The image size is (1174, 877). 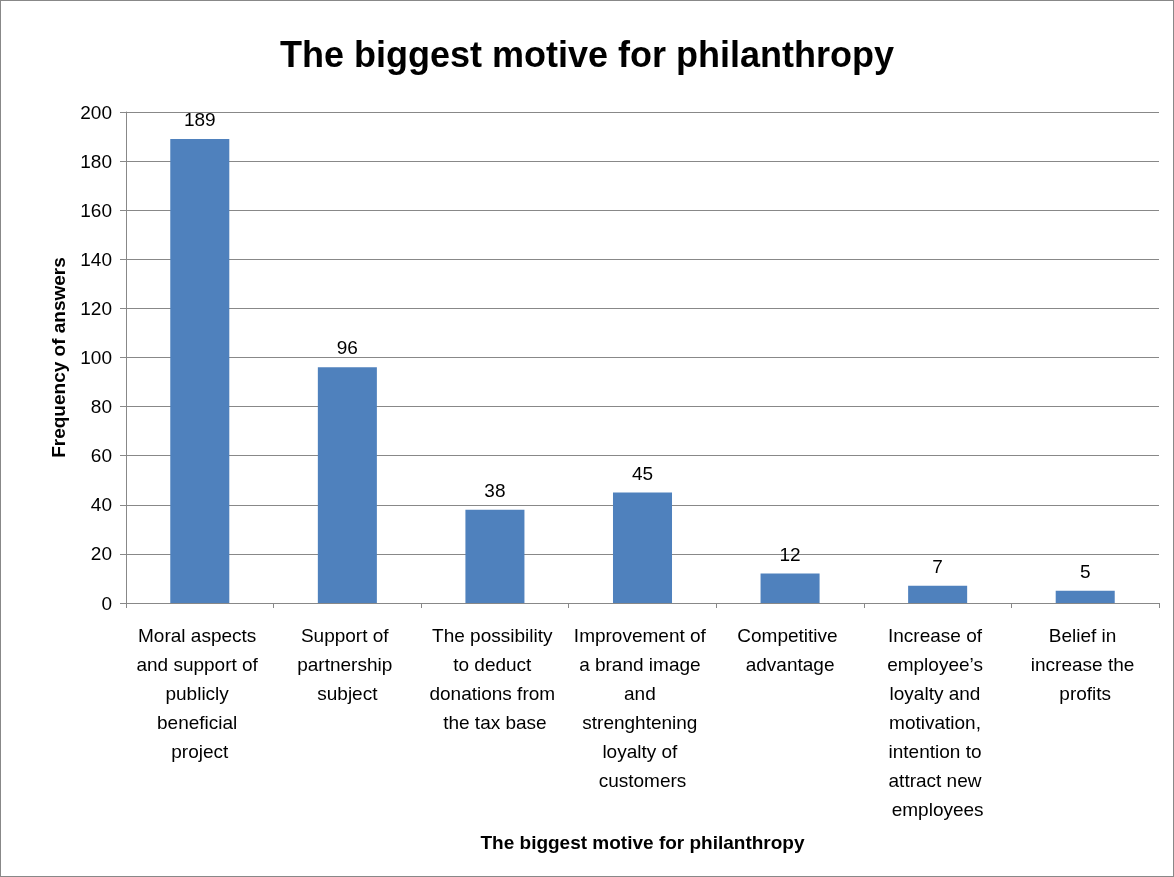 What do you see at coordinates (790, 650) in the screenshot?
I see `x-tick-label: Competitive advantage` at bounding box center [790, 650].